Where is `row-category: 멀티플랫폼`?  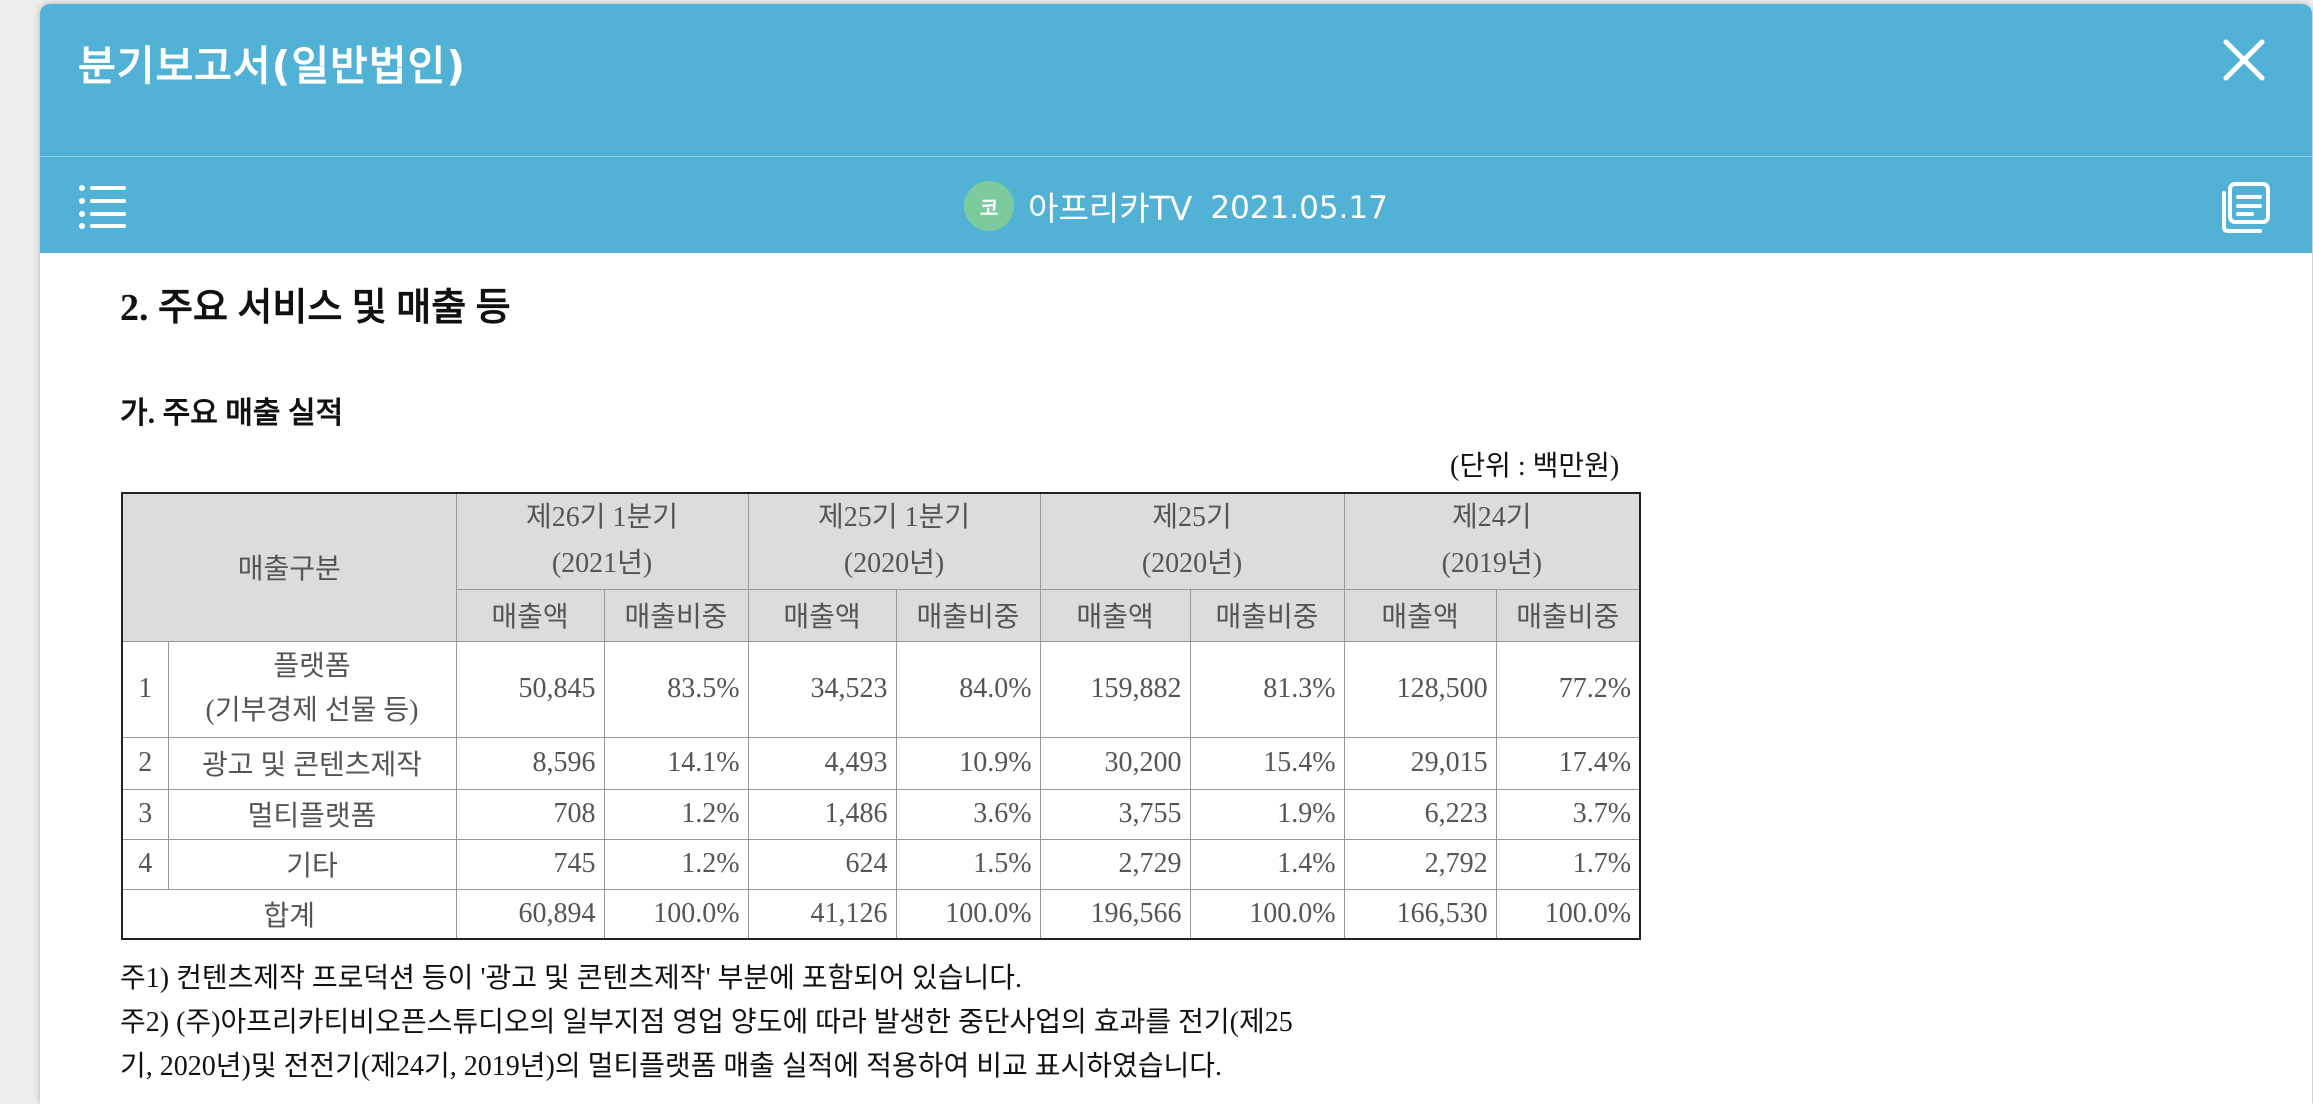 row-category: 멀티플랫폼 is located at coordinates (312, 814).